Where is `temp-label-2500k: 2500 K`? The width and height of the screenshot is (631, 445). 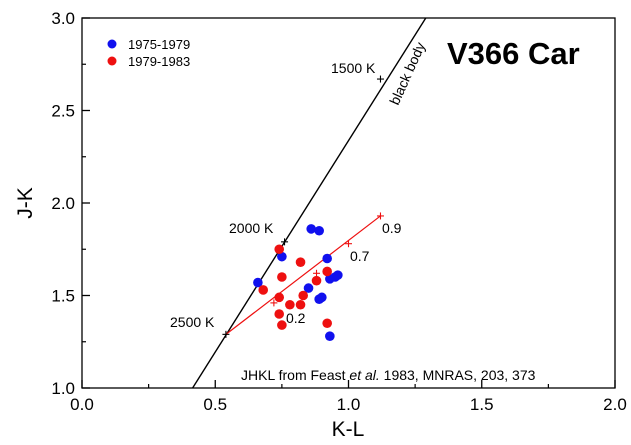
temp-label-2500k: 2500 K is located at coordinates (192, 322).